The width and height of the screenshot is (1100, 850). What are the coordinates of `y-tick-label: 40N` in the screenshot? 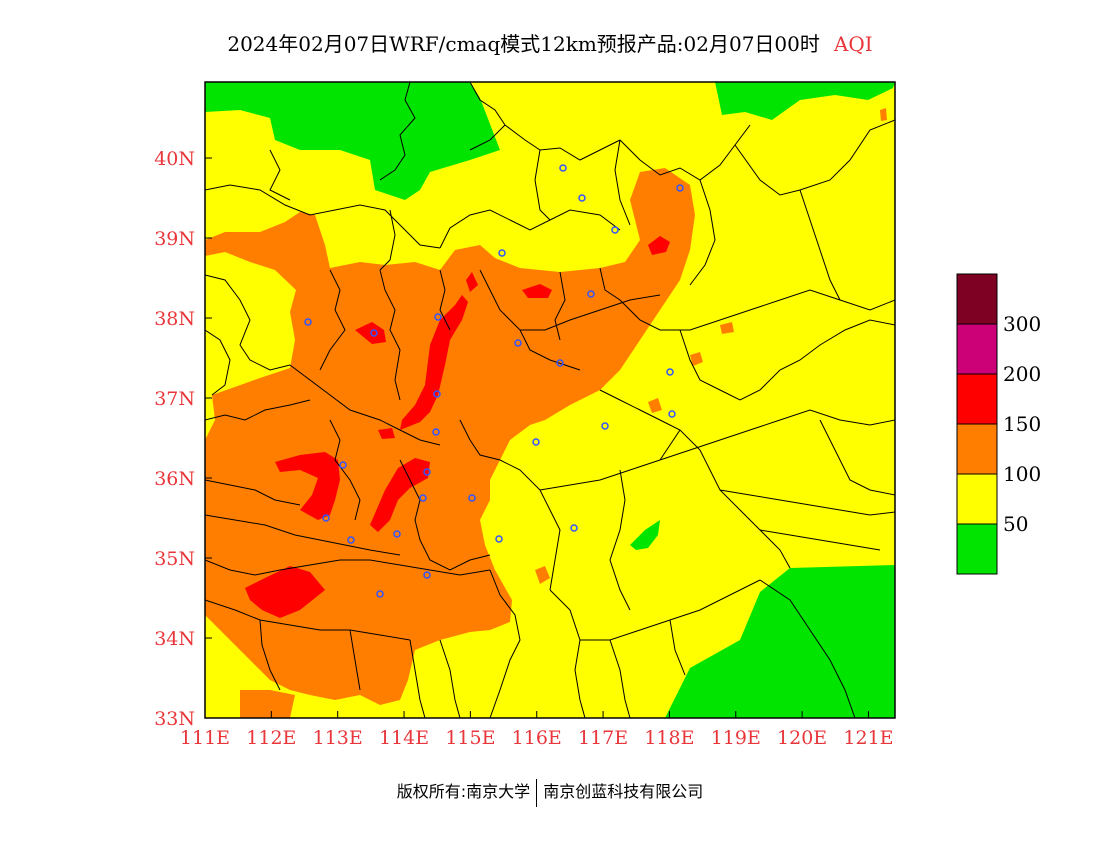 It's located at (174, 159).